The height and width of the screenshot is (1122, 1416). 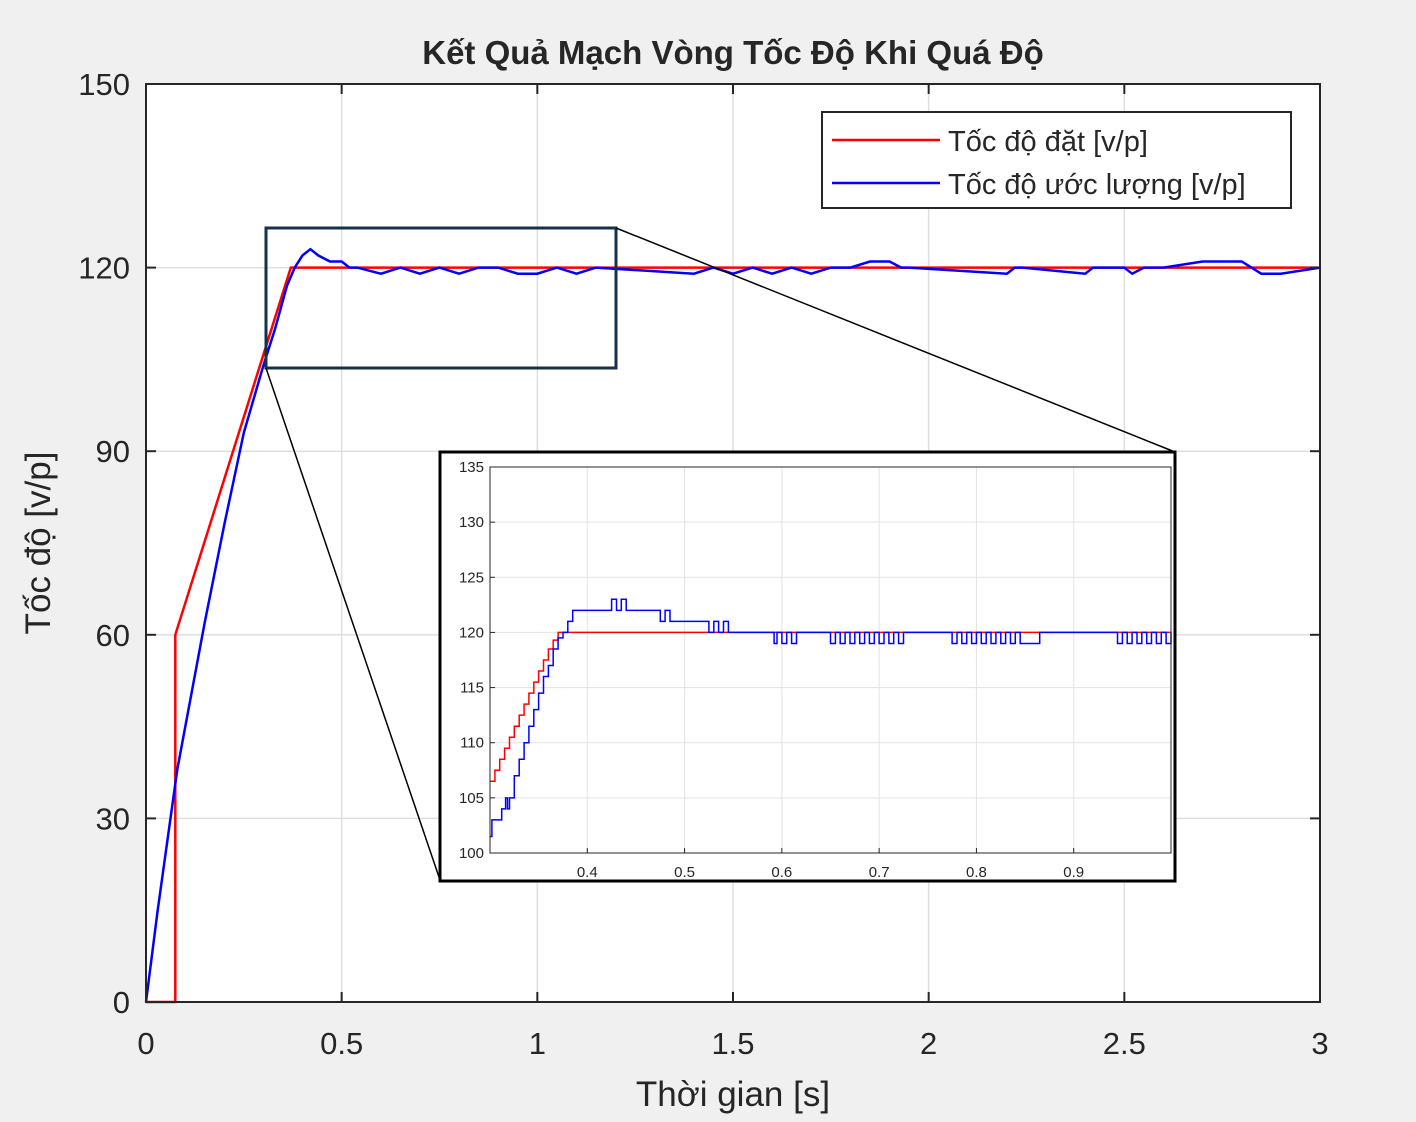 What do you see at coordinates (471, 577) in the screenshot?
I see `inset-y-tick-label: 125` at bounding box center [471, 577].